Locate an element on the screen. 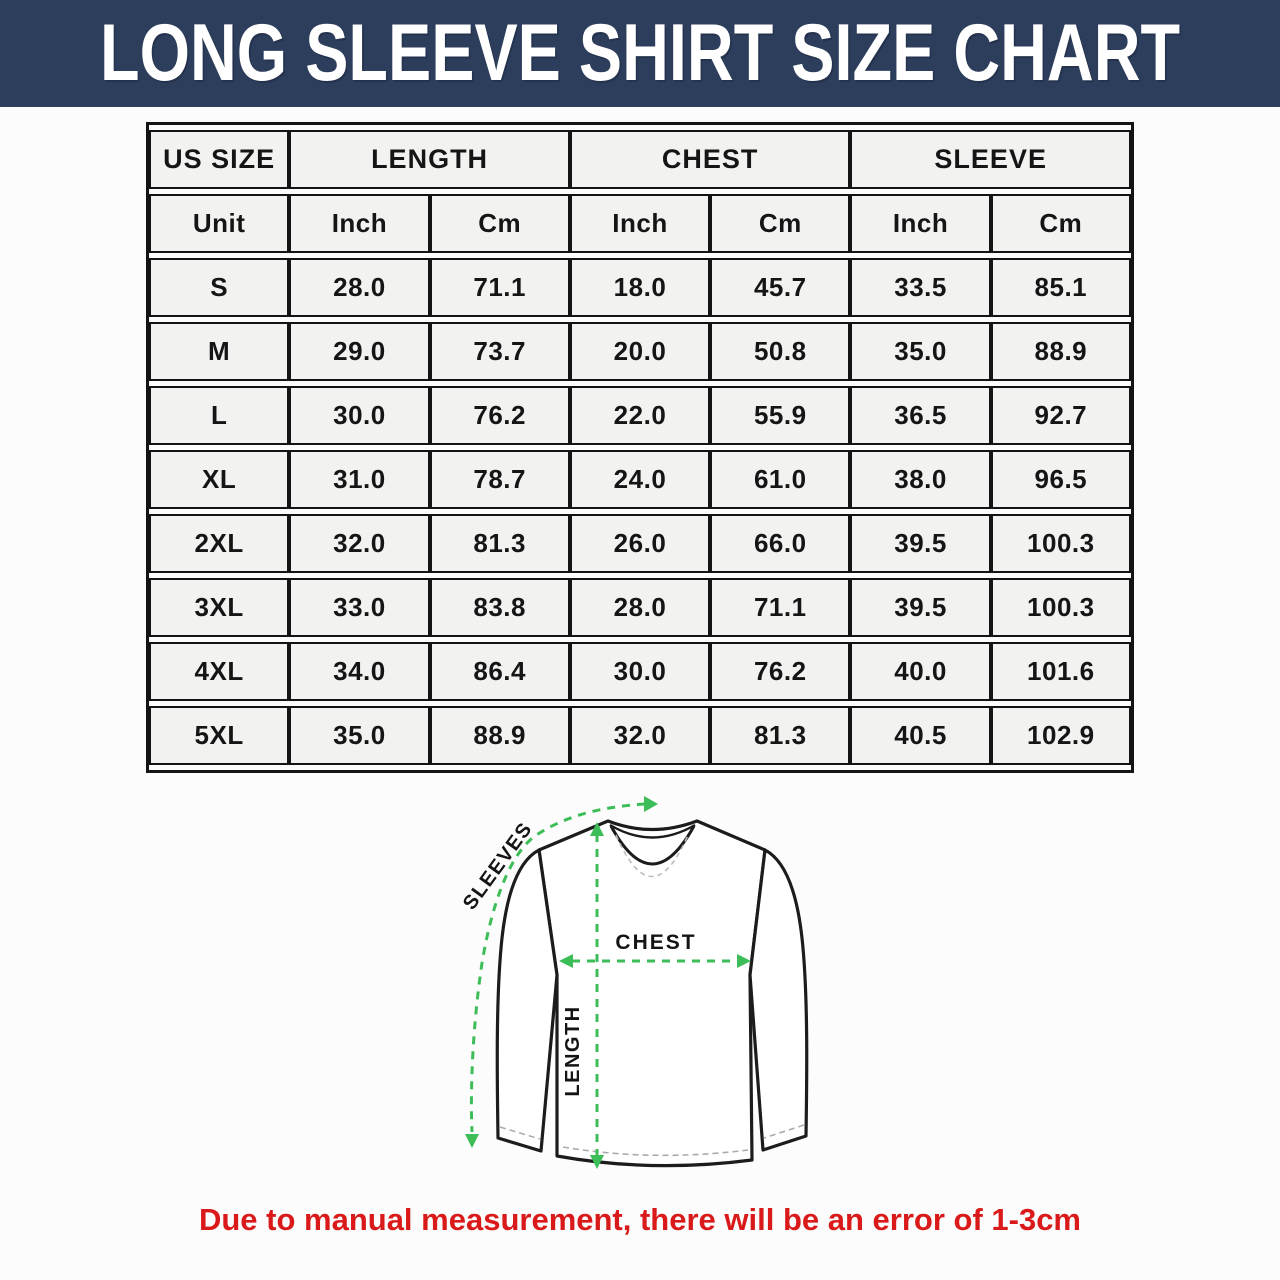  sleeves-arrowhead-bottom is located at coordinates (472, 1141).